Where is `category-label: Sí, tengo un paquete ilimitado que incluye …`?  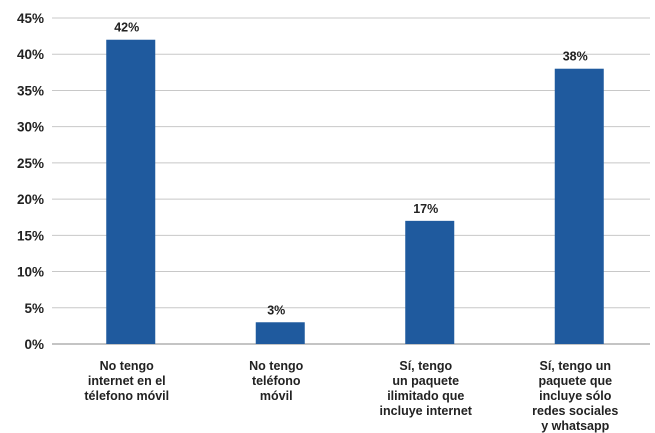 category-label: Sí, tengo un paquete ilimitado que incluye … is located at coordinates (426, 388).